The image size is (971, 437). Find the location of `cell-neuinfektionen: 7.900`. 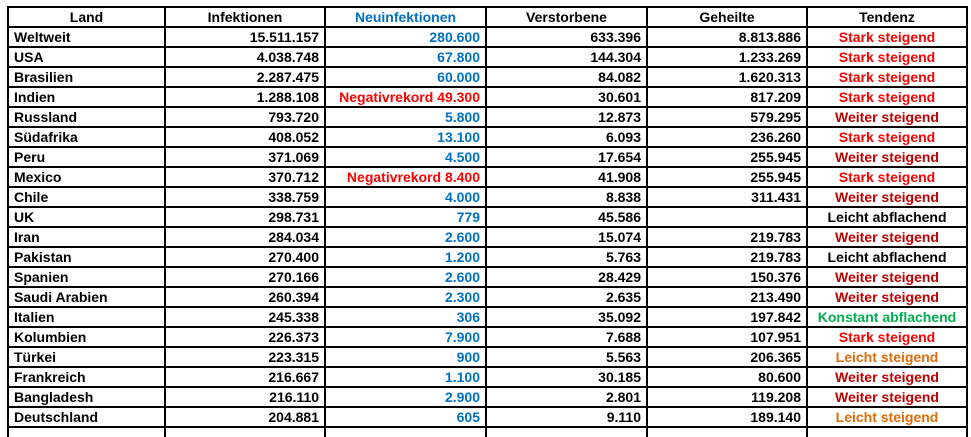

cell-neuinfektionen: 7.900 is located at coordinates (405, 337).